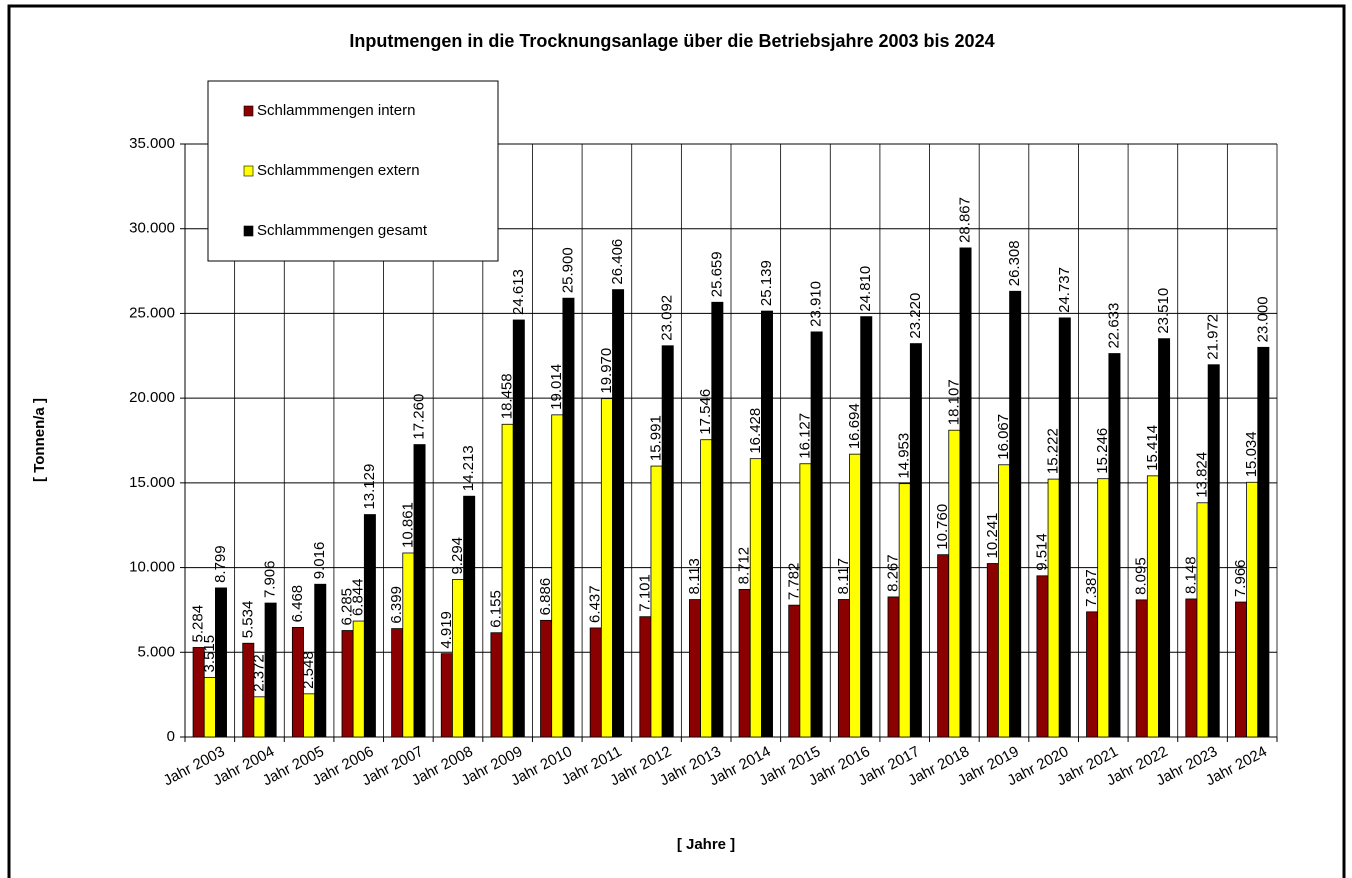  What do you see at coordinates (152, 143) in the screenshot?
I see `y-tick-label: 35.000` at bounding box center [152, 143].